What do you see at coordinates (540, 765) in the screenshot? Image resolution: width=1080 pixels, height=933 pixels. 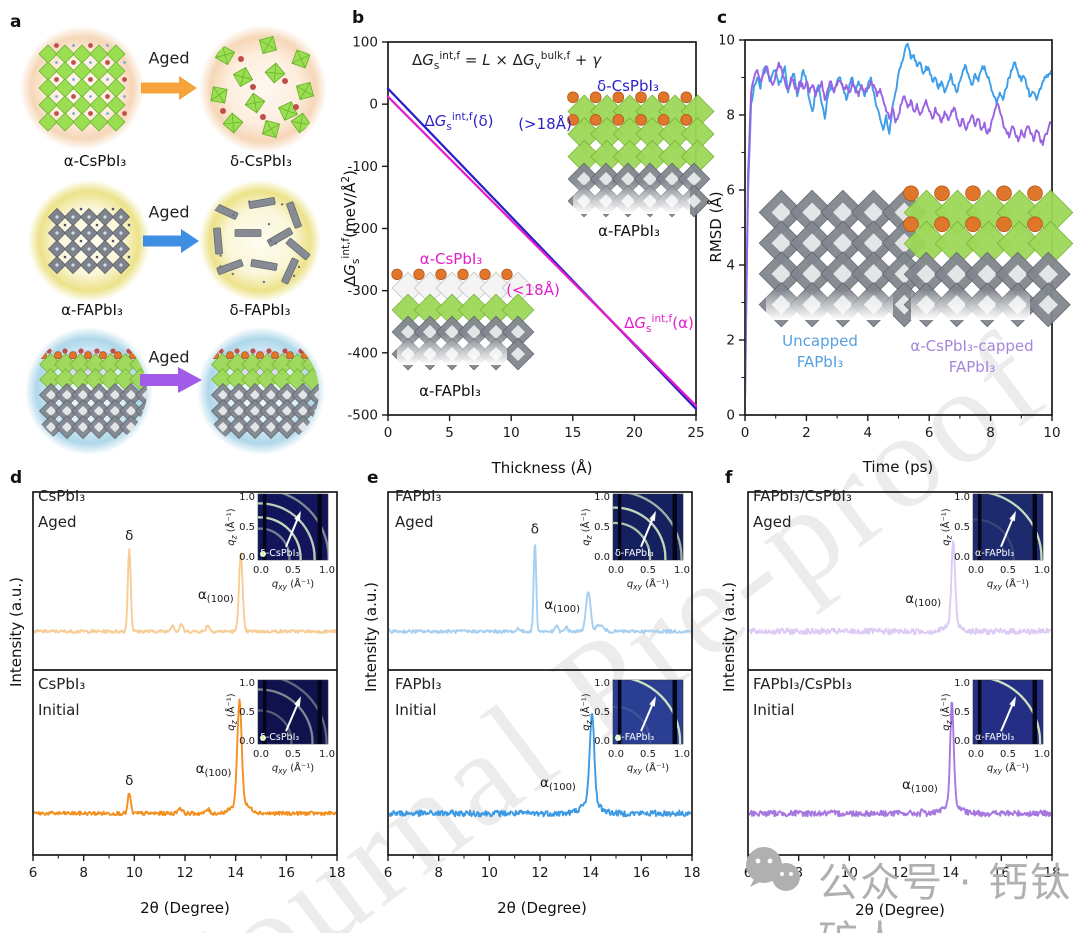 I see `xrd-curve-e-initial` at bounding box center [540, 765].